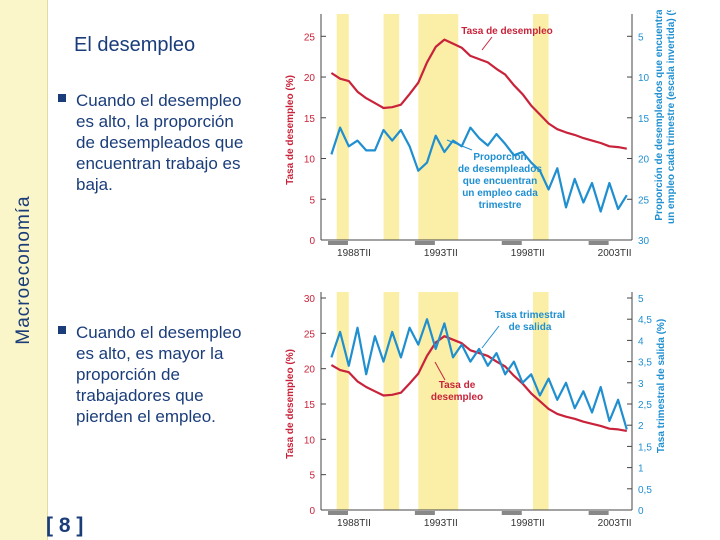 The height and width of the screenshot is (540, 720). I want to click on top-left-tick-label: 5, so click(312, 200).